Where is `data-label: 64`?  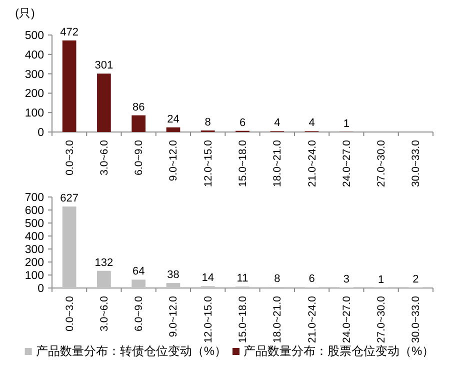
data-label: 64 is located at coordinates (138, 272).